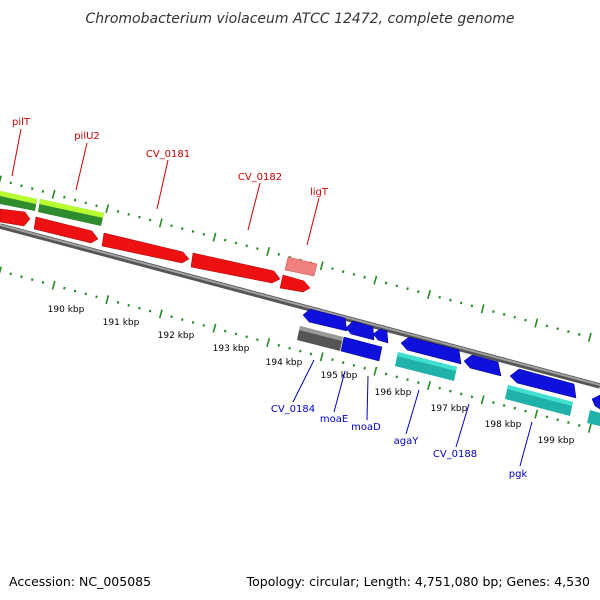  Describe the element at coordinates (301, 266) in the screenshot. I see `gene-block-ligT` at that location.